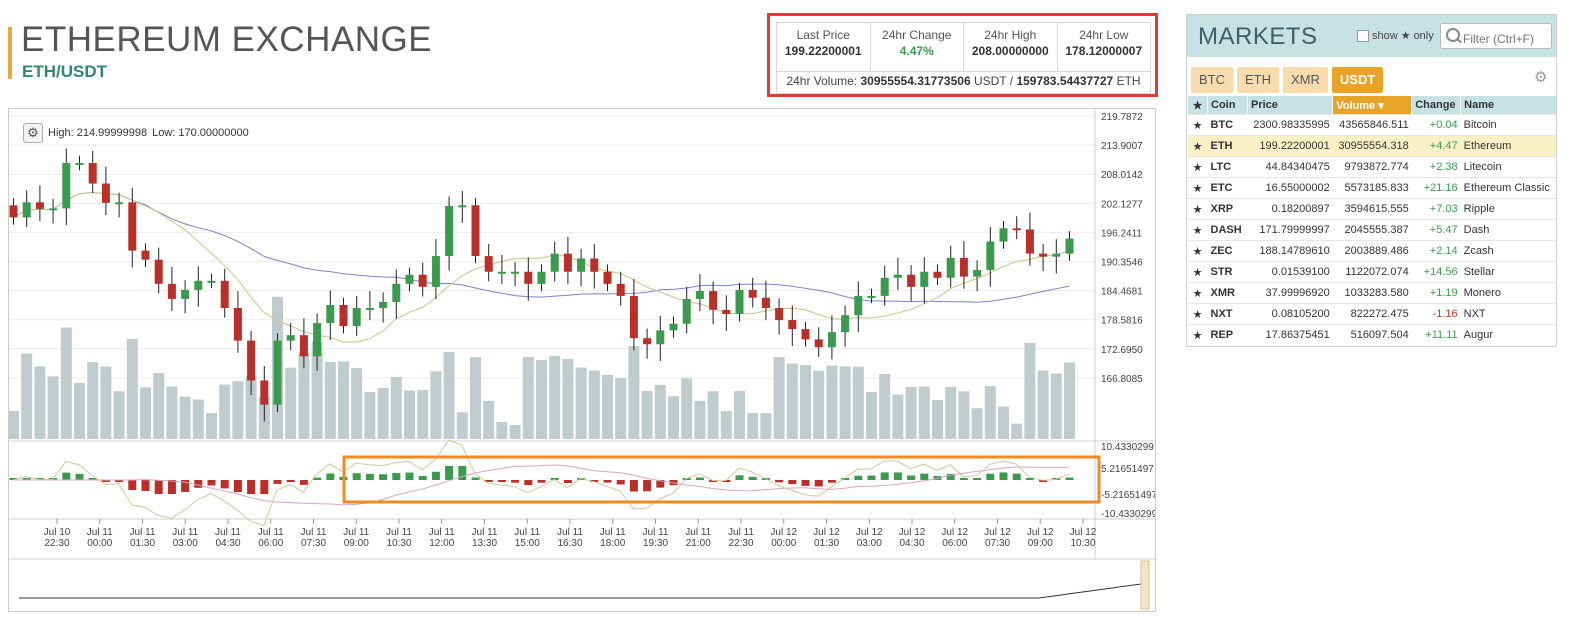 Image resolution: width=1574 pixels, height=622 pixels. I want to click on volume-usdt-value: 30955554.31773506, so click(915, 81).